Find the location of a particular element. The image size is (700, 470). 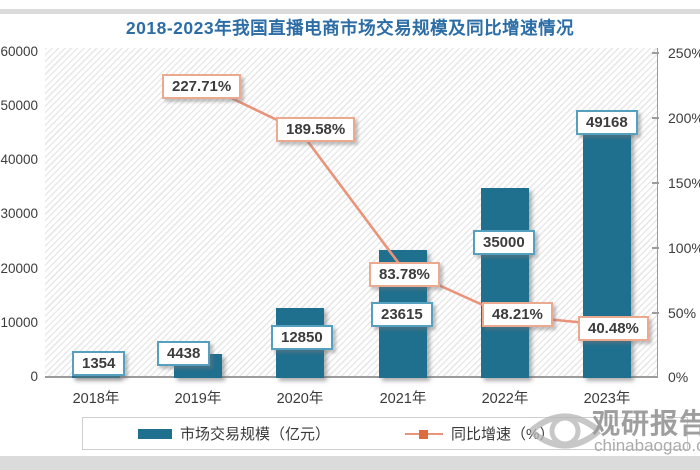

x-label-2021: 2021年 is located at coordinates (403, 399).